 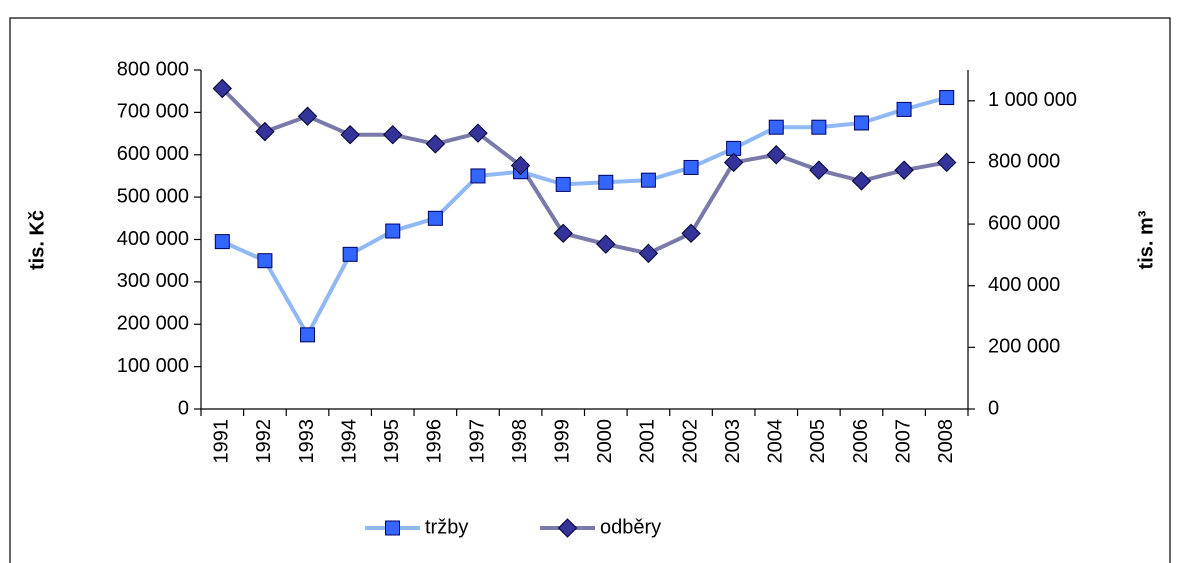 I want to click on x-tick-label: 2003, so click(x=733, y=441).